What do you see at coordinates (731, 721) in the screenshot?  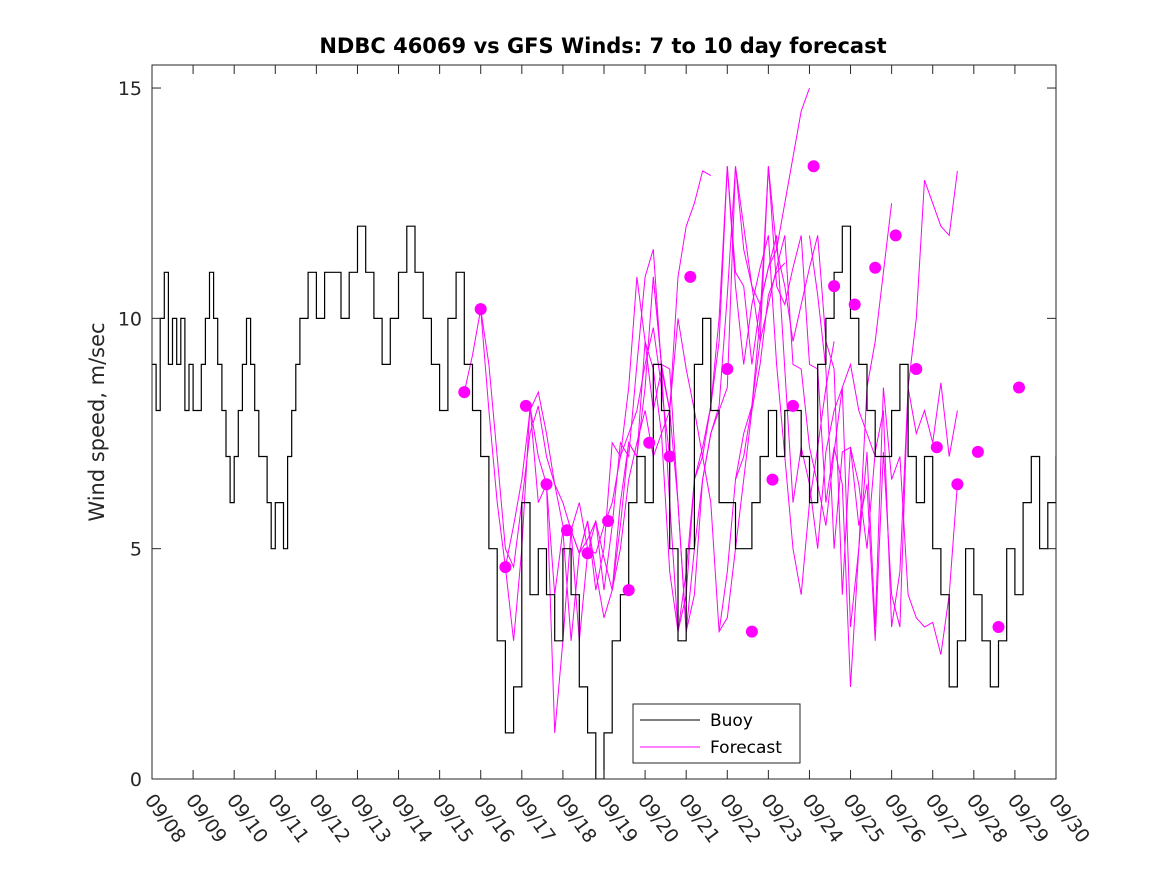 I see `legend-buoy-label: Buoy` at bounding box center [731, 721].